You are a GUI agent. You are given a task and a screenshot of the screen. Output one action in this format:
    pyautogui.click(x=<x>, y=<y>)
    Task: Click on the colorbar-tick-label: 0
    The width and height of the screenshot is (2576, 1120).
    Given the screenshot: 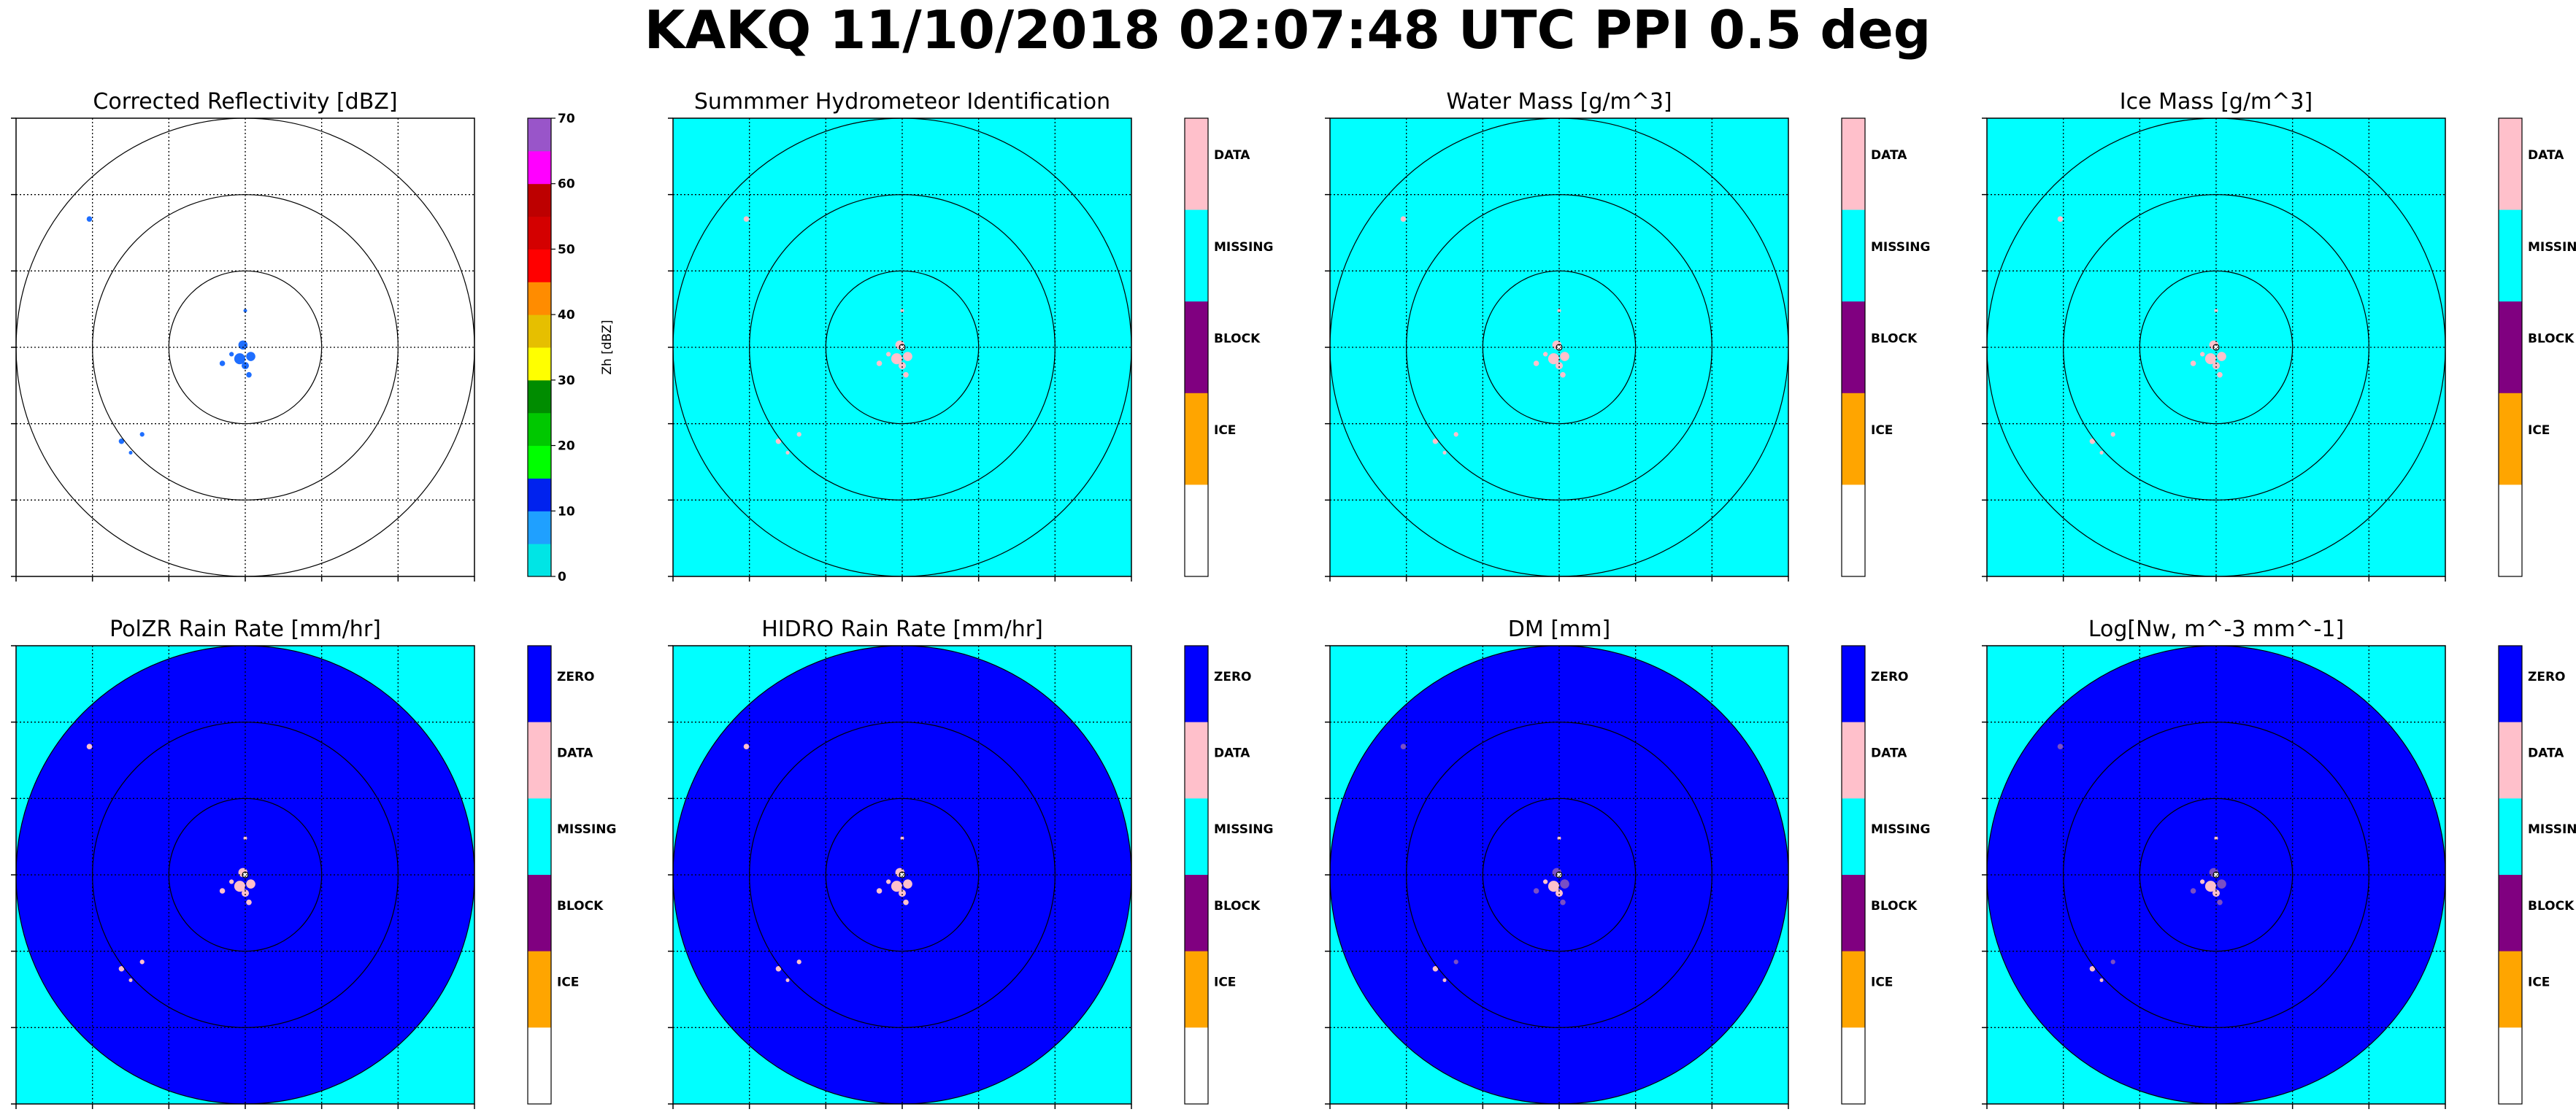 What is the action you would take?
    pyautogui.click(x=562, y=577)
    